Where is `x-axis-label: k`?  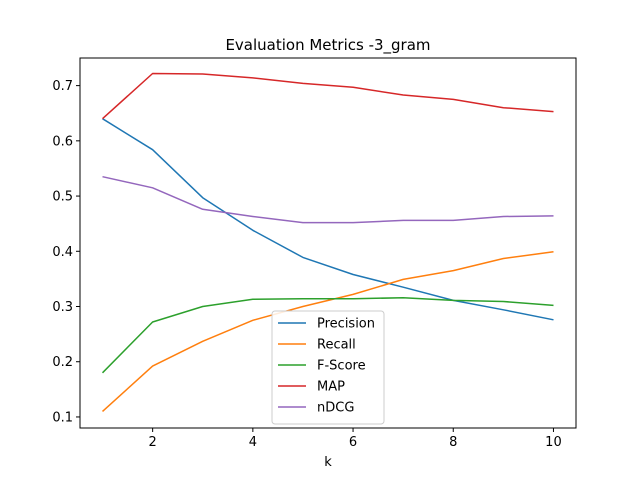 x-axis-label: k is located at coordinates (328, 462).